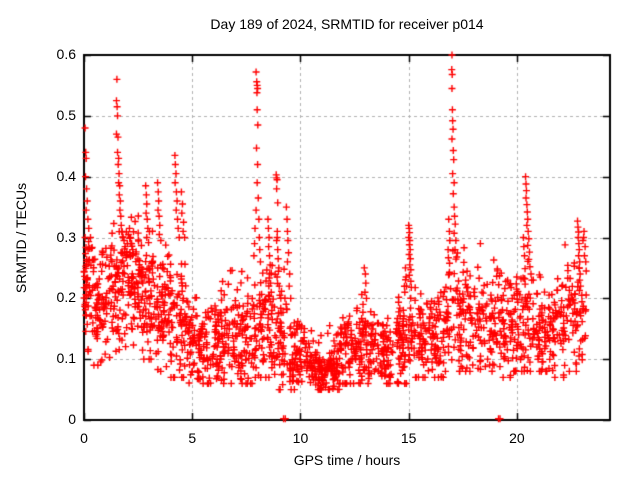  I want to click on y-tick-label: 0.1, so click(66, 358).